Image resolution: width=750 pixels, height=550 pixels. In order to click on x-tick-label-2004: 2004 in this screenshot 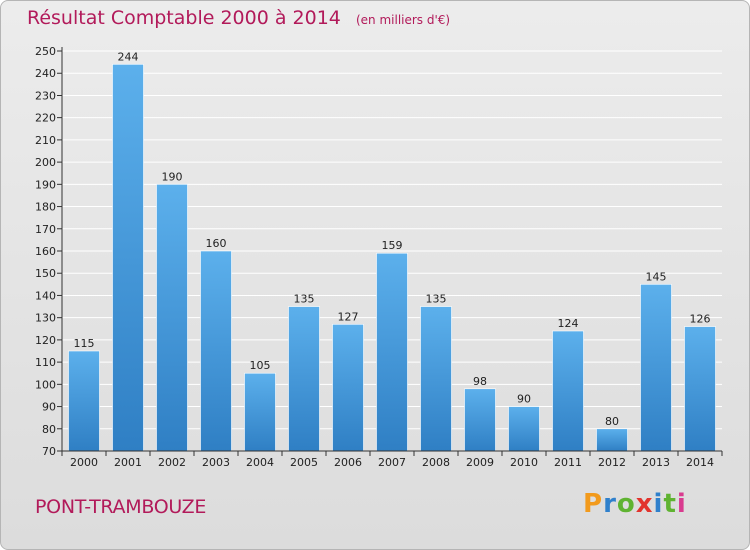, I will do `click(260, 462)`.